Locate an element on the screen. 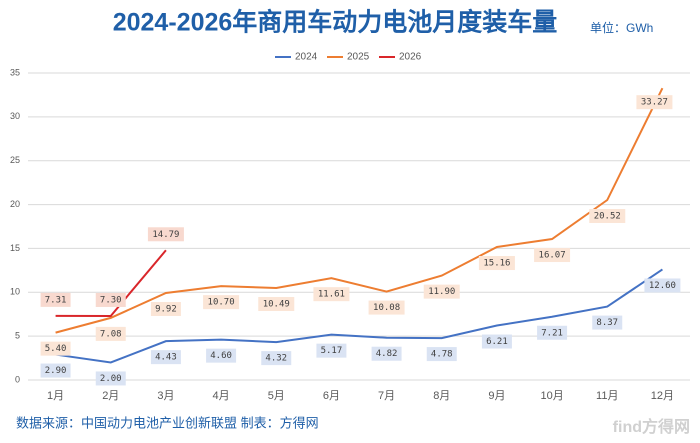 The height and width of the screenshot is (443, 700). data-label: 6.21 is located at coordinates (497, 342).